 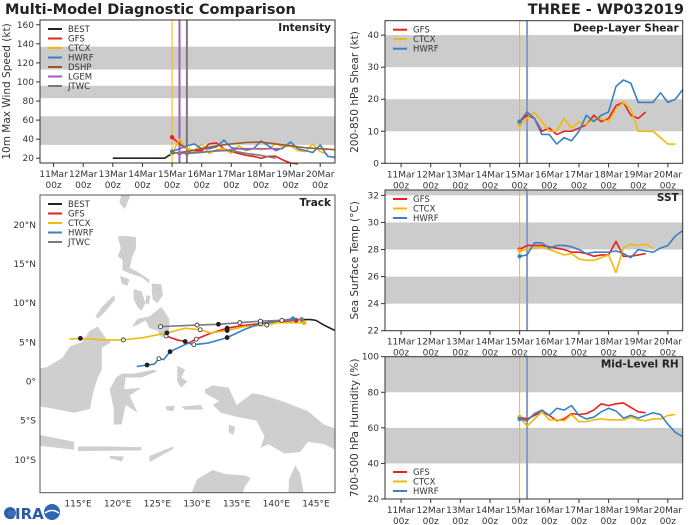 I want to click on lon-tick-label: 135°E, so click(x=237, y=505).